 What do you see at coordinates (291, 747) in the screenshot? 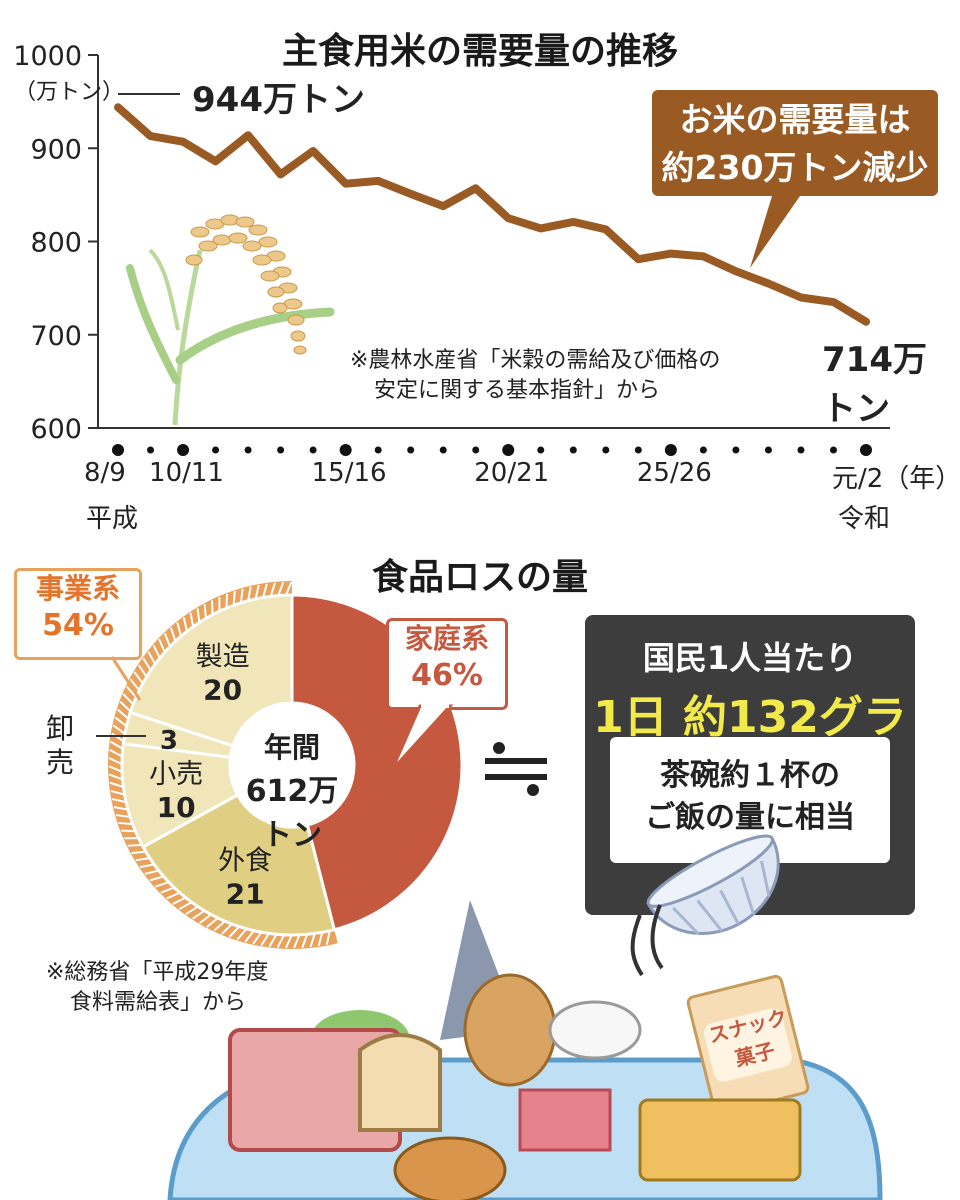
I see `pie-center-line1: 年間` at bounding box center [291, 747].